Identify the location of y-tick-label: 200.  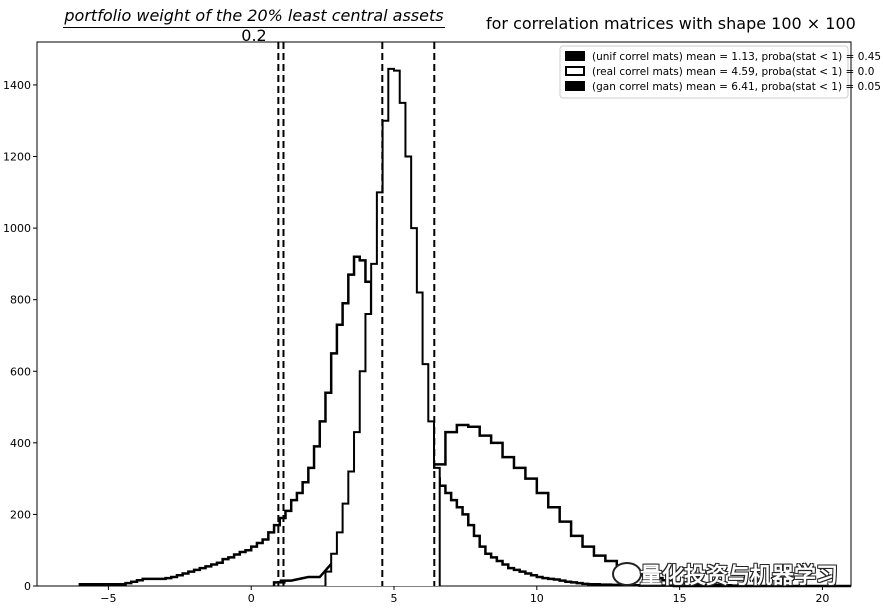
(20, 514).